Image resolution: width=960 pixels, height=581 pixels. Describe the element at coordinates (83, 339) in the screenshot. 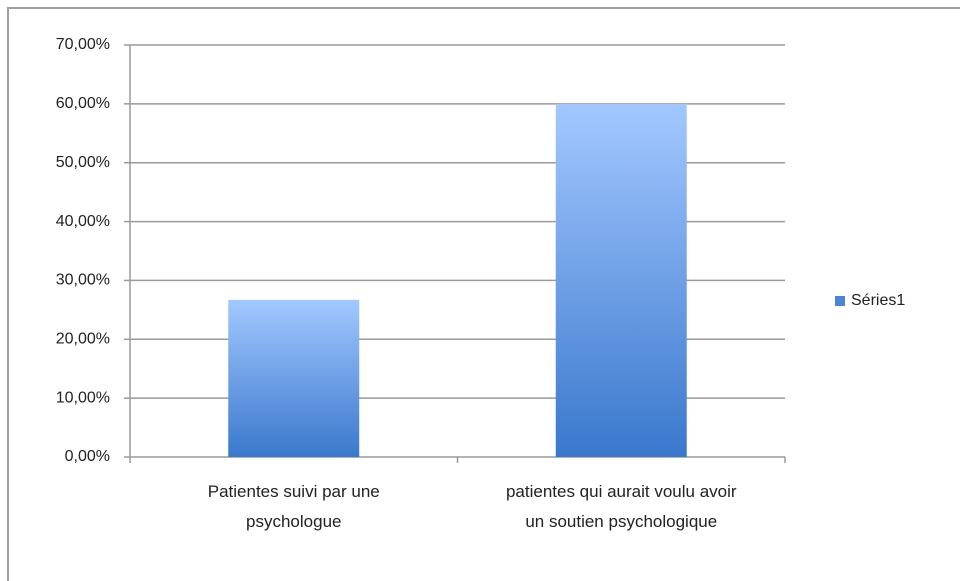

I see `y-tick-label: 20,00%` at that location.